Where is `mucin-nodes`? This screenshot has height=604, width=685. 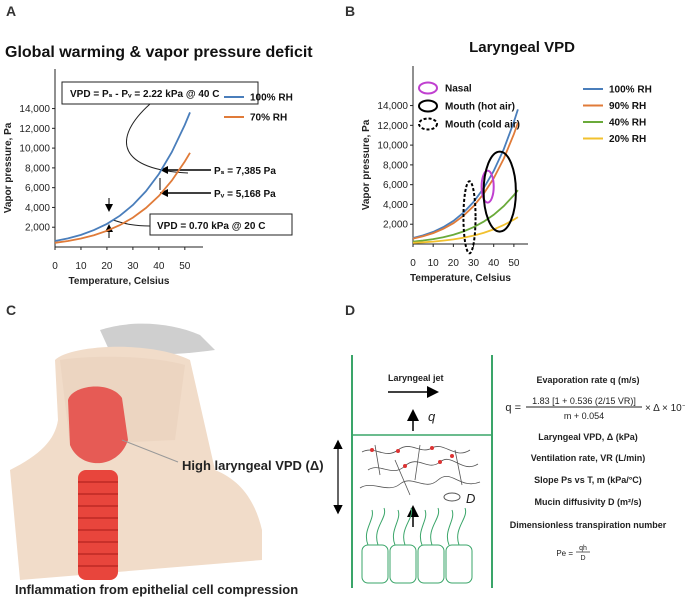
mucin-nodes is located at coordinates (412, 457).